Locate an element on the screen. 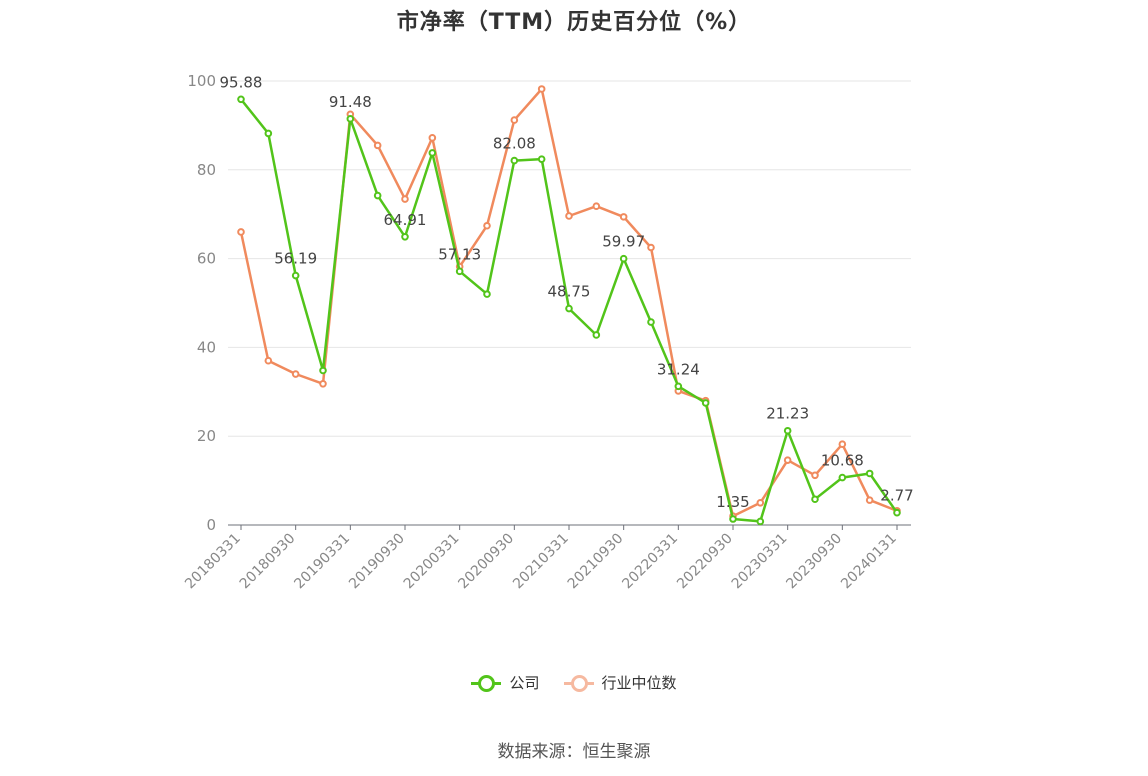 The height and width of the screenshot is (776, 1148). y-tick-label: 60 is located at coordinates (206, 259).